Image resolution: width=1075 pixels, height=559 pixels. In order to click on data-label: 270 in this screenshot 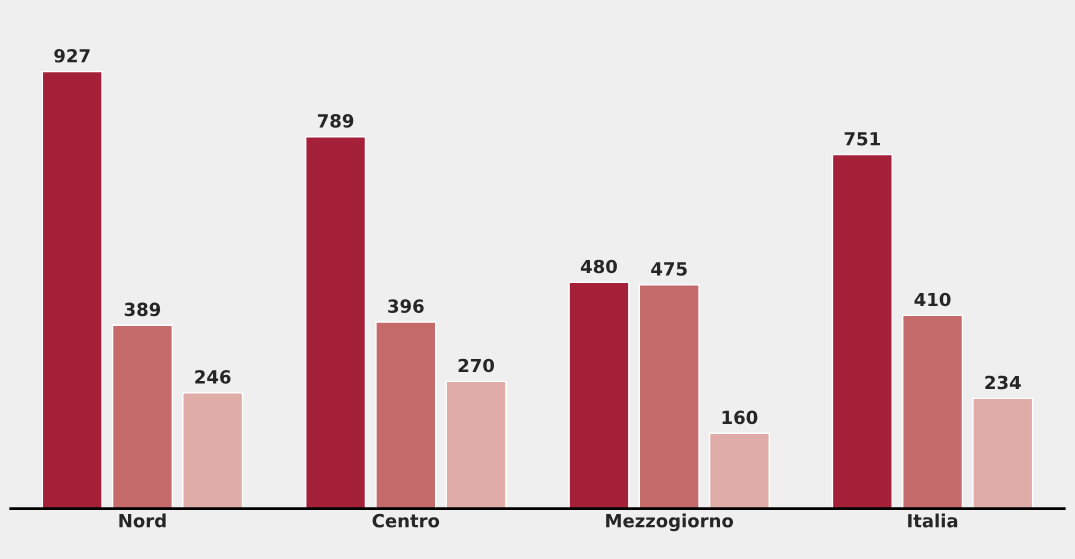, I will do `click(476, 365)`.